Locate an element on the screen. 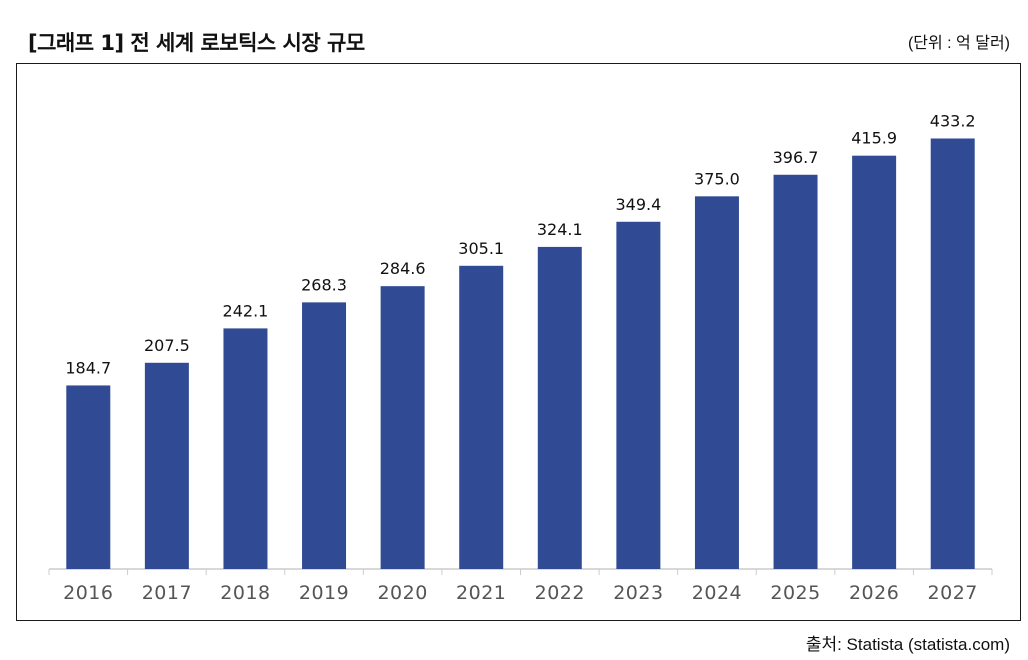 Image resolution: width=1028 pixels, height=660 pixels. unit-label: (단위 : 억 달러) is located at coordinates (958, 43).